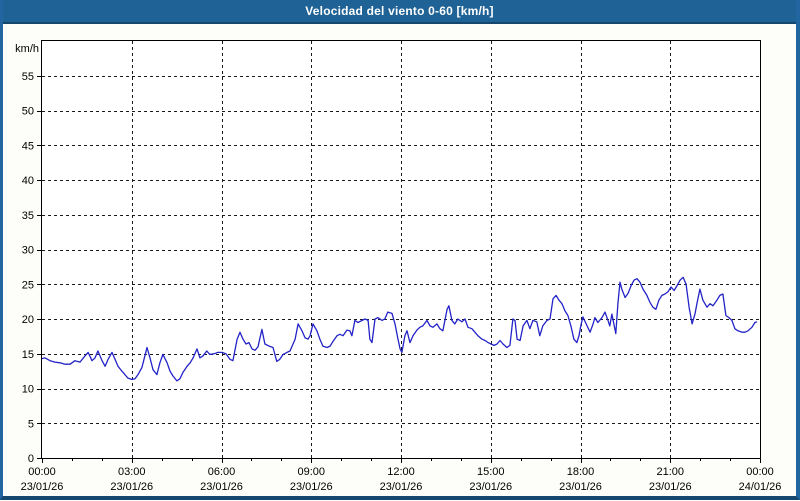  What do you see at coordinates (28, 216) in the screenshot?
I see `y-tick-label: 35` at bounding box center [28, 216].